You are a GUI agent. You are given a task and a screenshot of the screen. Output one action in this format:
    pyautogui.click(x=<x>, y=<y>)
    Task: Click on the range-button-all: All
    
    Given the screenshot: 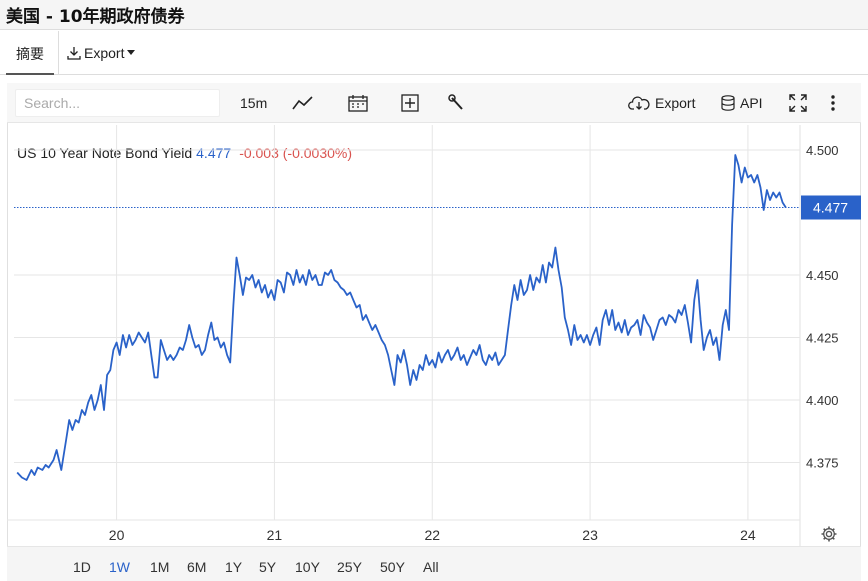 What is the action you would take?
    pyautogui.click(x=431, y=567)
    